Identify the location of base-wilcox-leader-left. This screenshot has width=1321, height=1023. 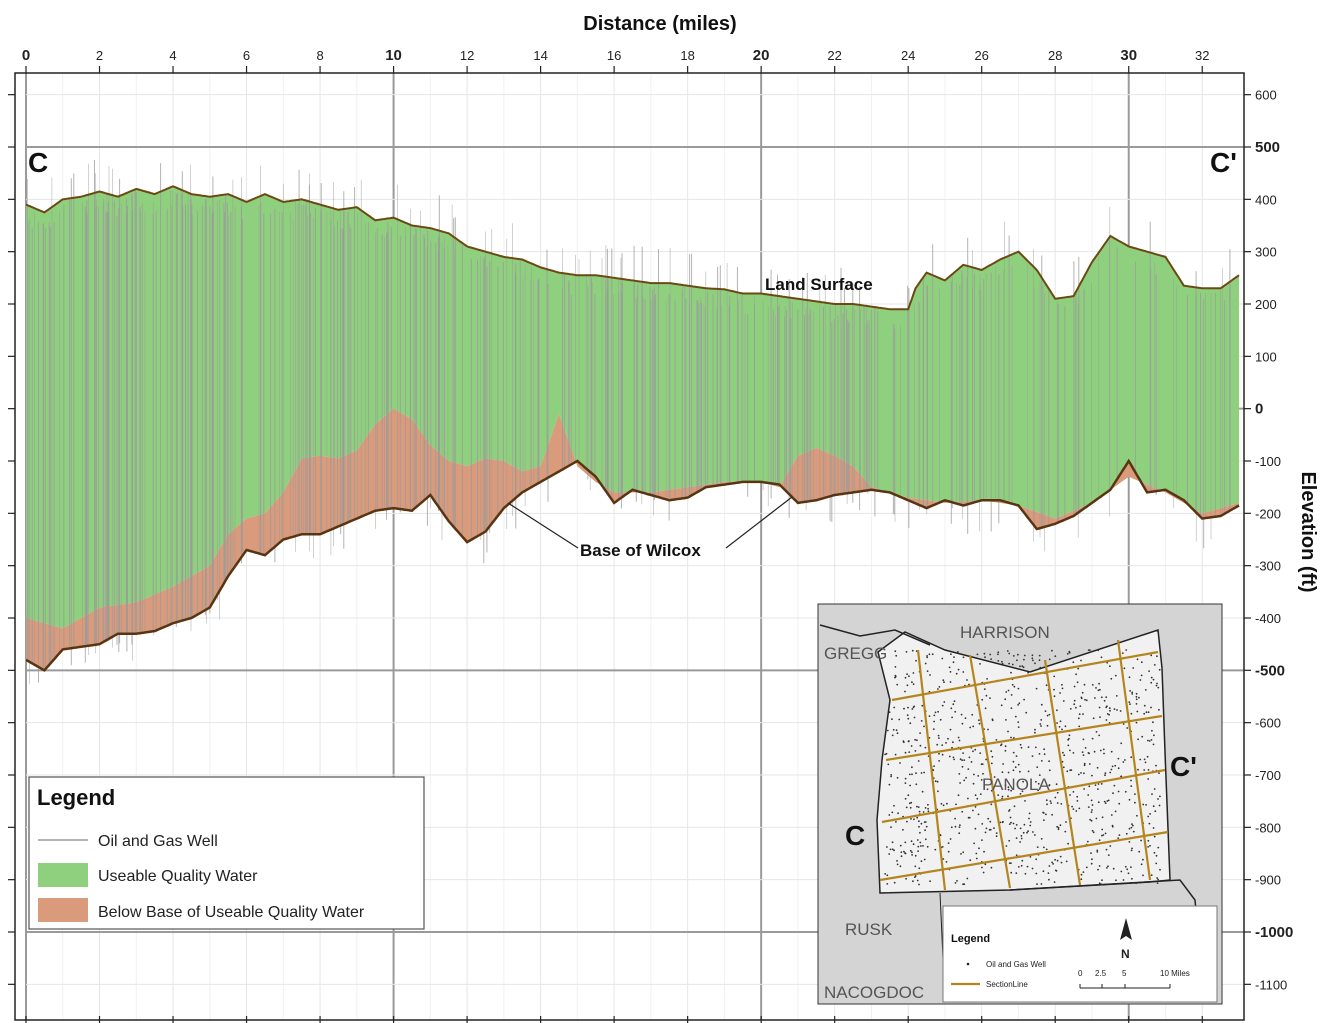
(543, 525).